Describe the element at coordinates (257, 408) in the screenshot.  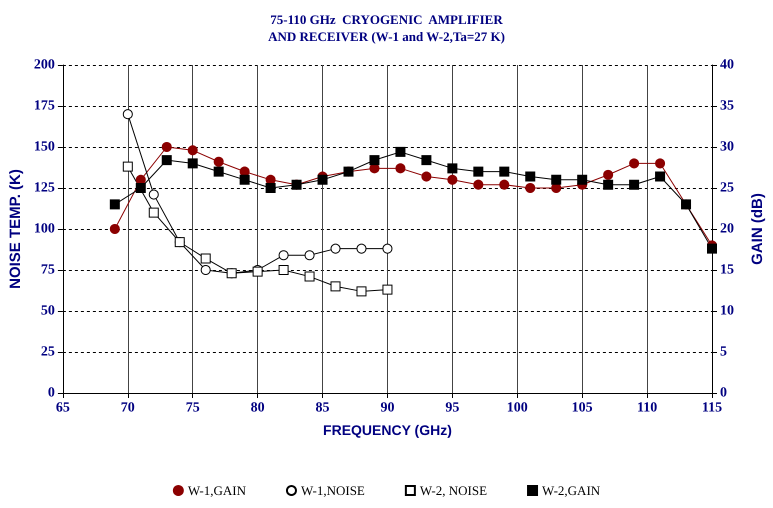
I see `x-tick-label: 80` at that location.